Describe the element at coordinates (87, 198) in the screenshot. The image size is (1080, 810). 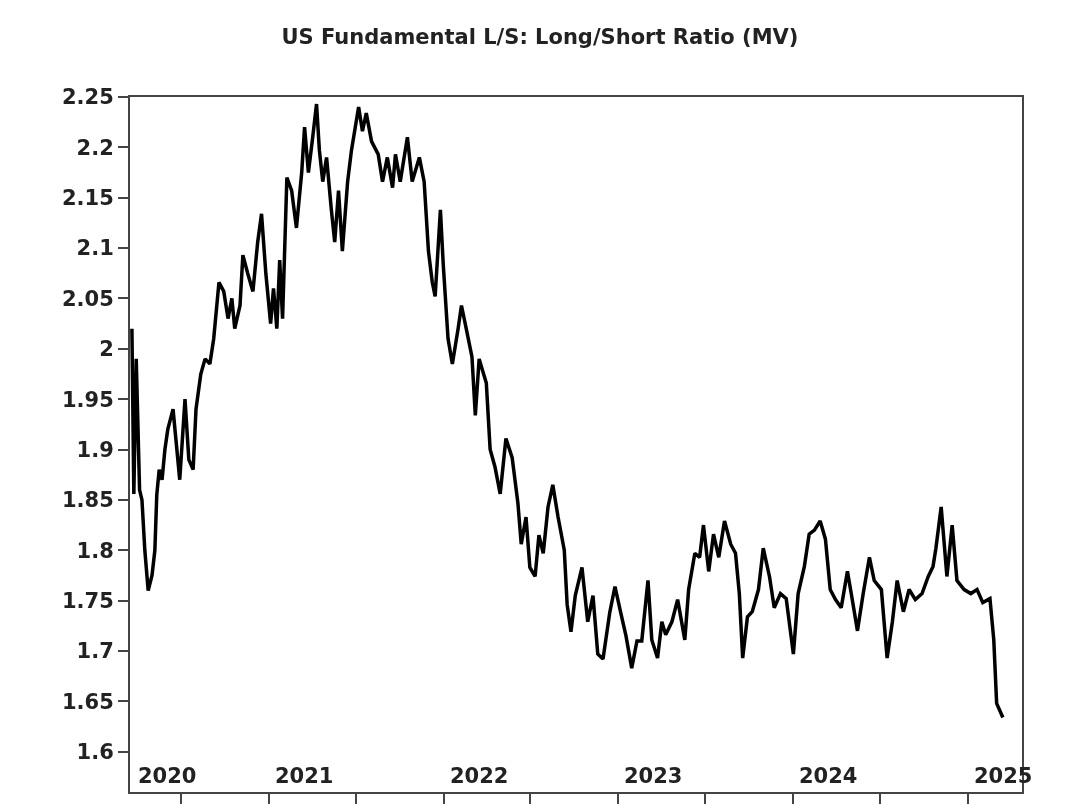
I see `y-tick-label: 2.15` at that location.